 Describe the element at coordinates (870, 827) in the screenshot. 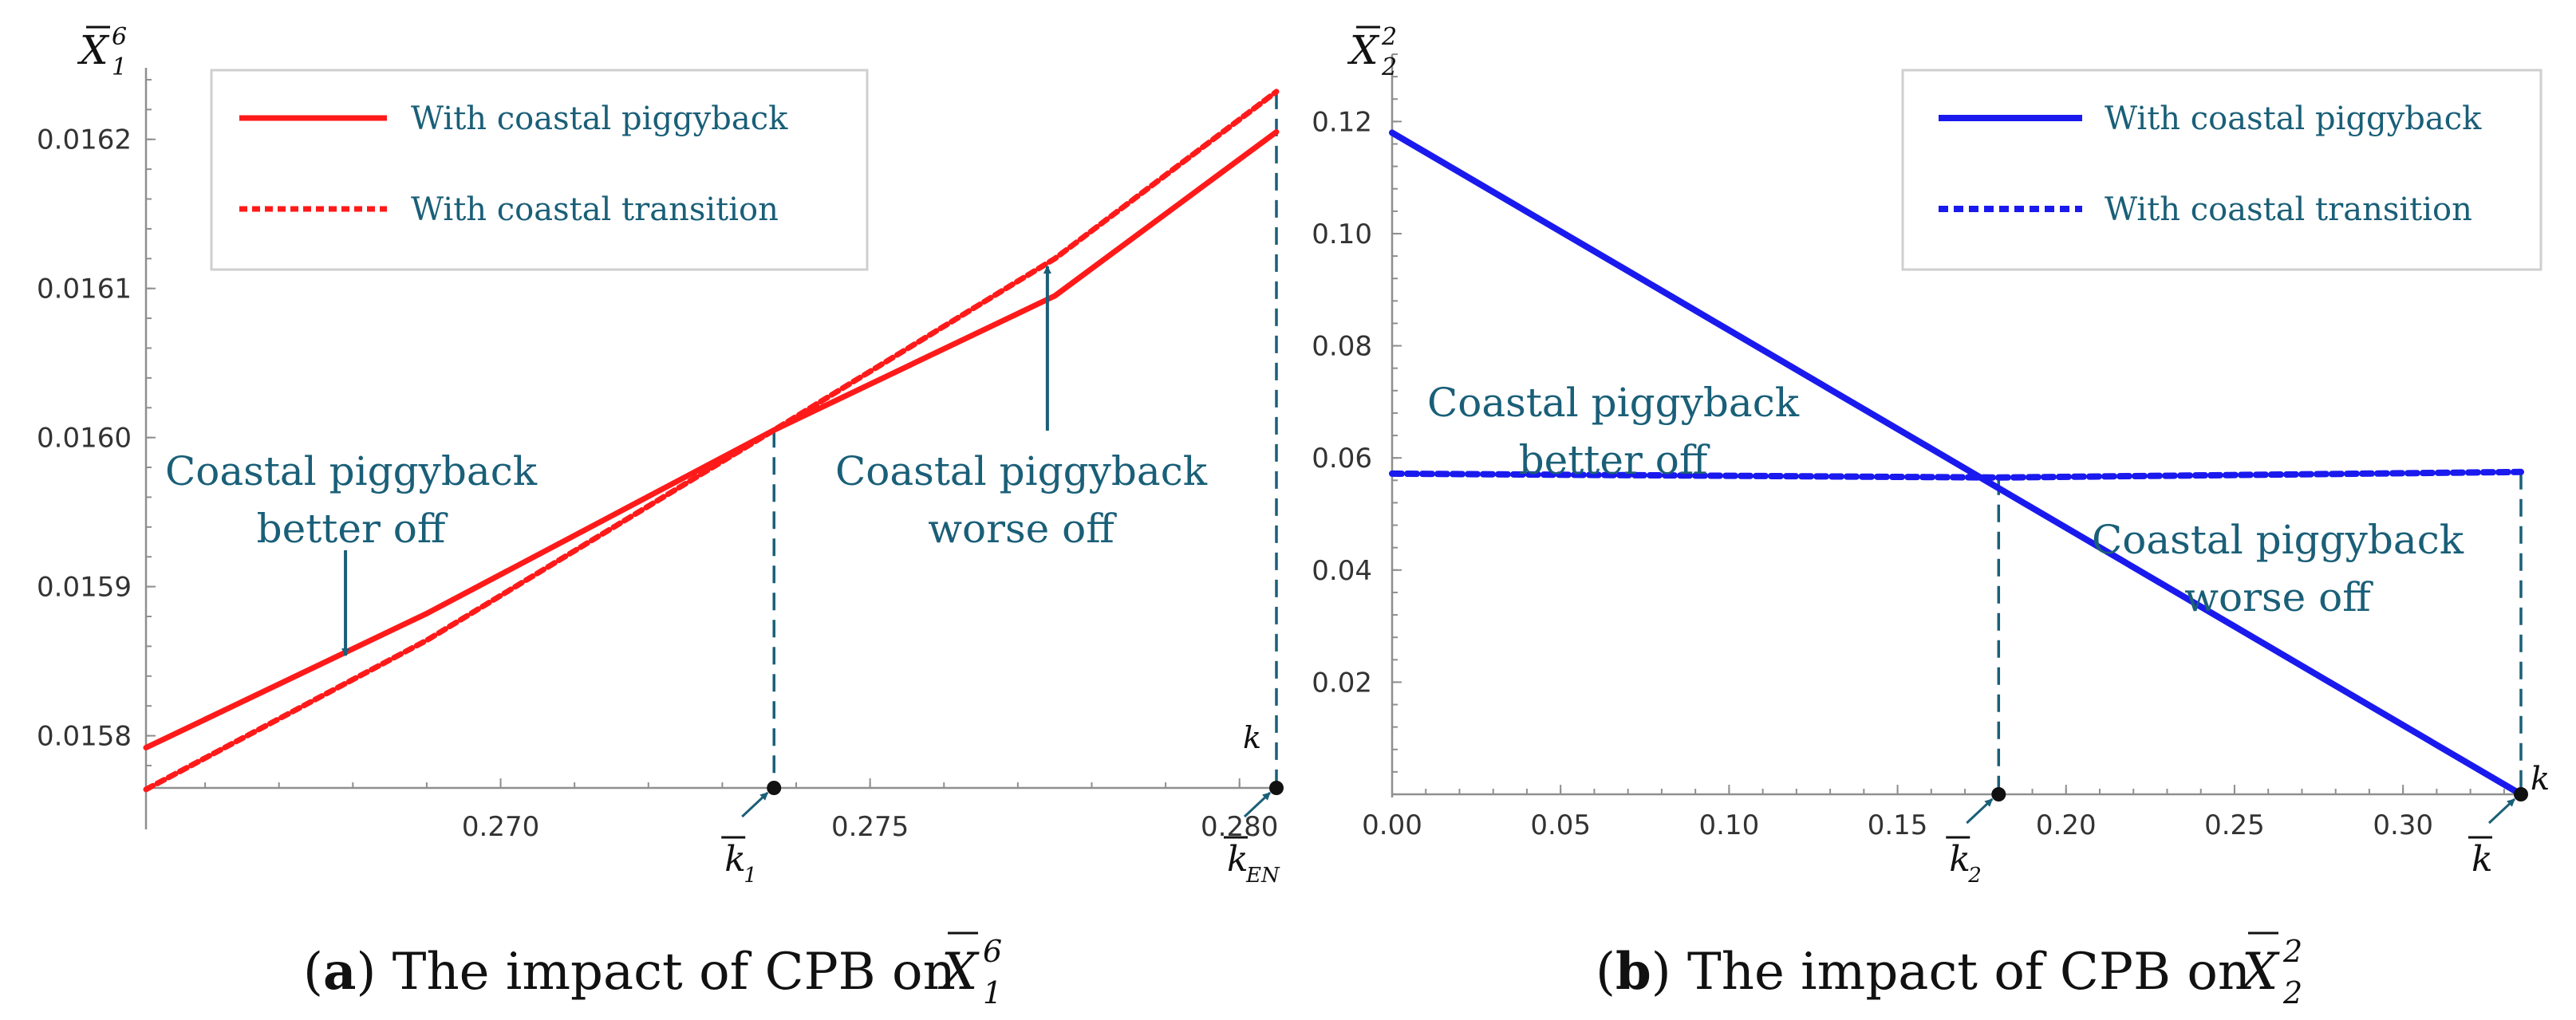

I see `panel-a-x-tick-label: 0.275` at that location.